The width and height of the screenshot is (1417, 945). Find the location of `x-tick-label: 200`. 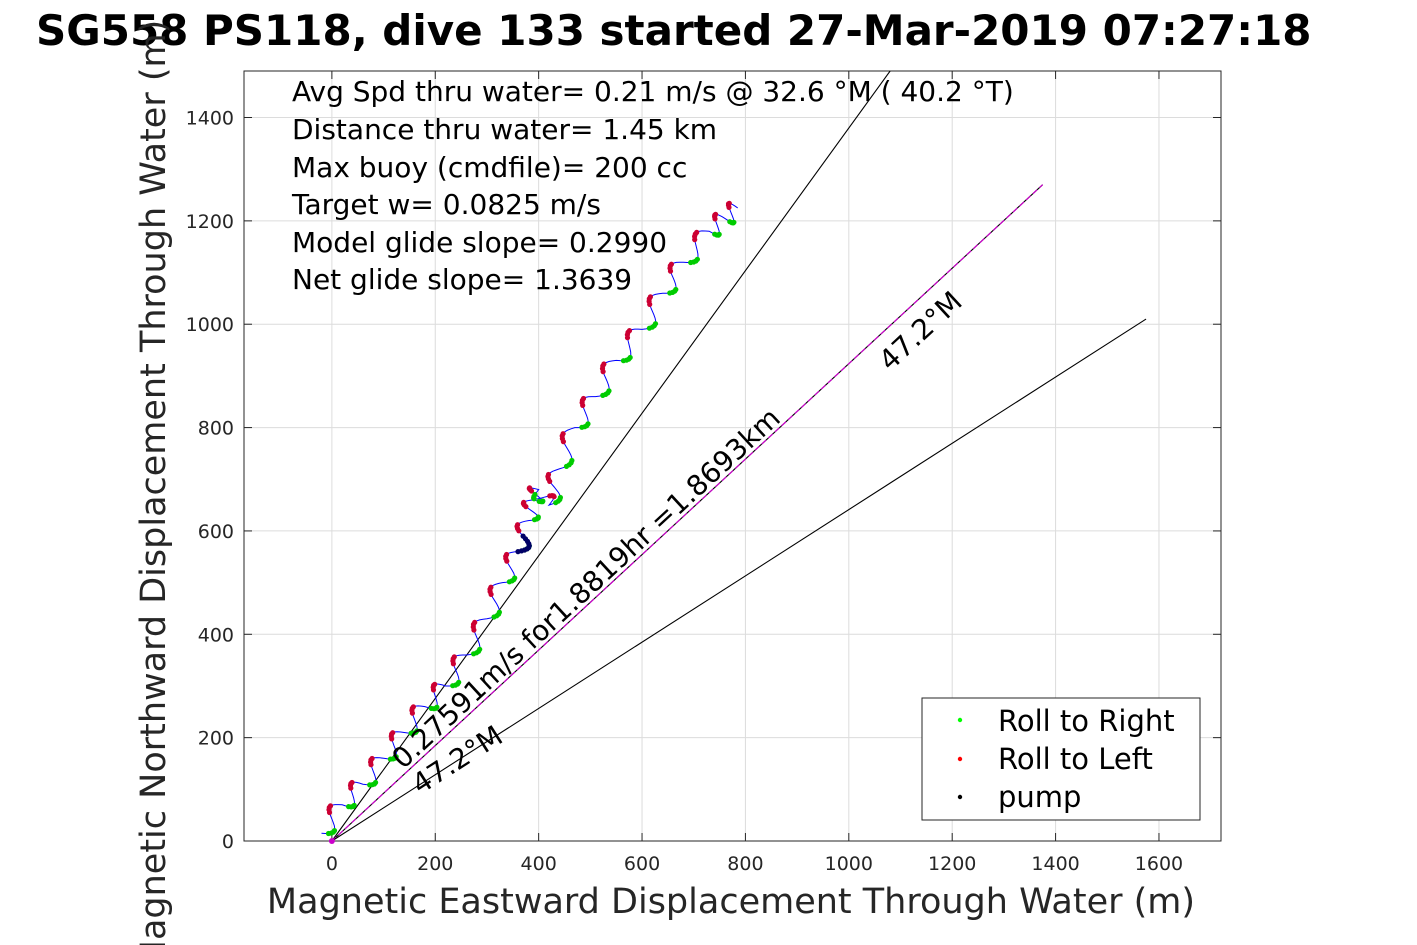

x-tick-label: 200 is located at coordinates (435, 864).